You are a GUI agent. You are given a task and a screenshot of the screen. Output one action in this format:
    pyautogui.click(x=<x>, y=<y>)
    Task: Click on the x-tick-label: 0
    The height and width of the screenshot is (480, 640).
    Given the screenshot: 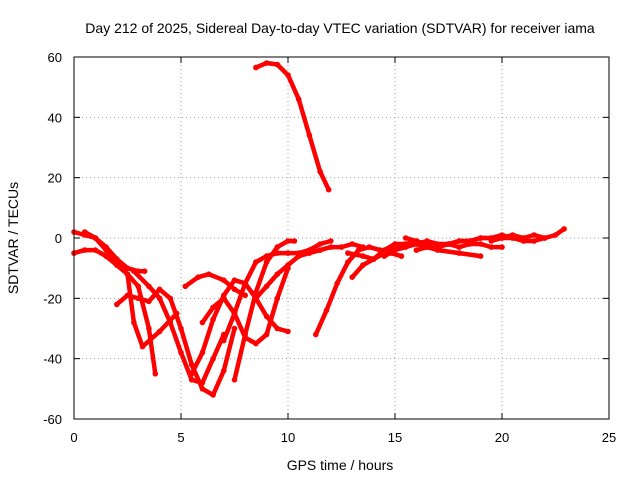 What is the action you would take?
    pyautogui.click(x=73, y=437)
    